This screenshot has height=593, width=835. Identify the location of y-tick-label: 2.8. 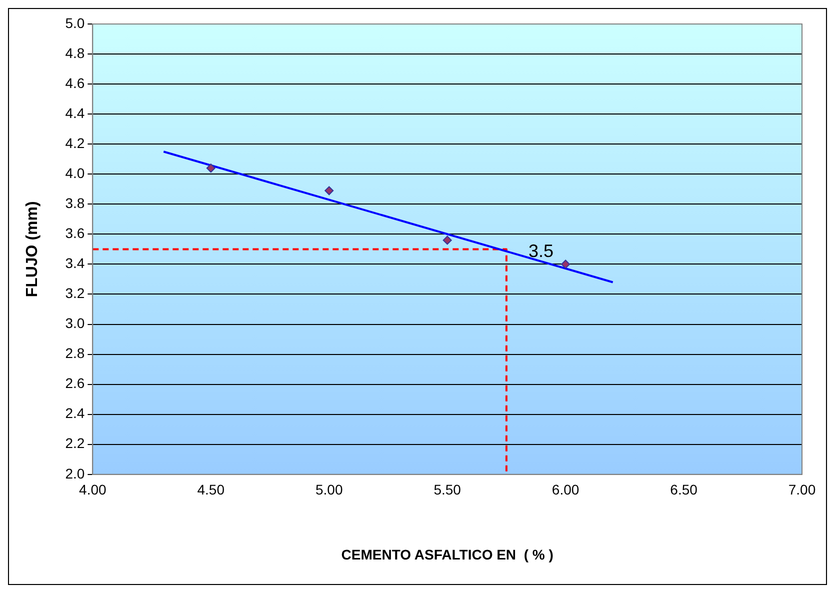
(75, 353).